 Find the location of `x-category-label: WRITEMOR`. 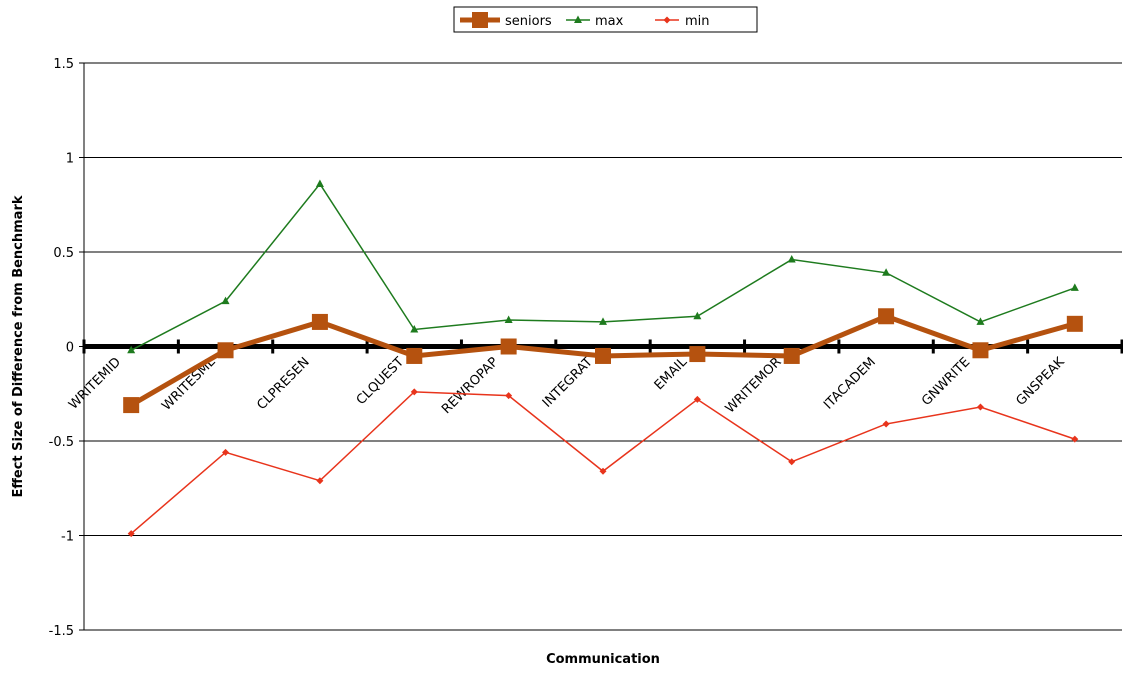

x-category-label: WRITEMOR is located at coordinates (754, 386).